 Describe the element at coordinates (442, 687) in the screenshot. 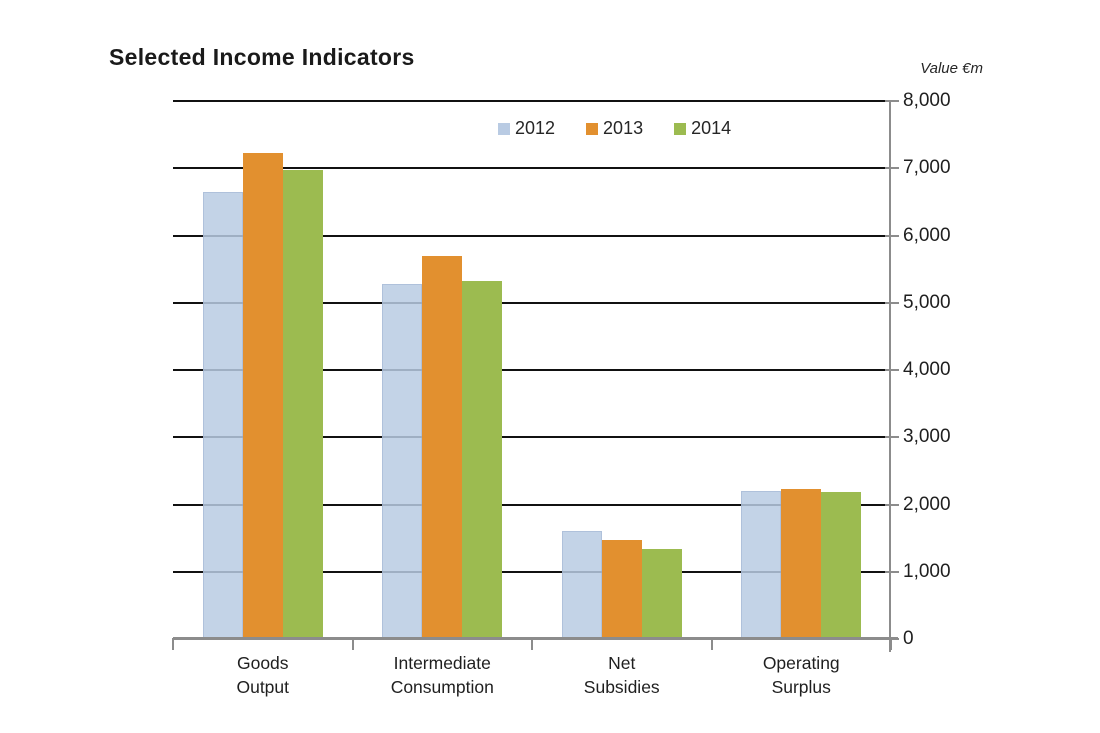

I see `x-category-label-line: Consumption` at that location.